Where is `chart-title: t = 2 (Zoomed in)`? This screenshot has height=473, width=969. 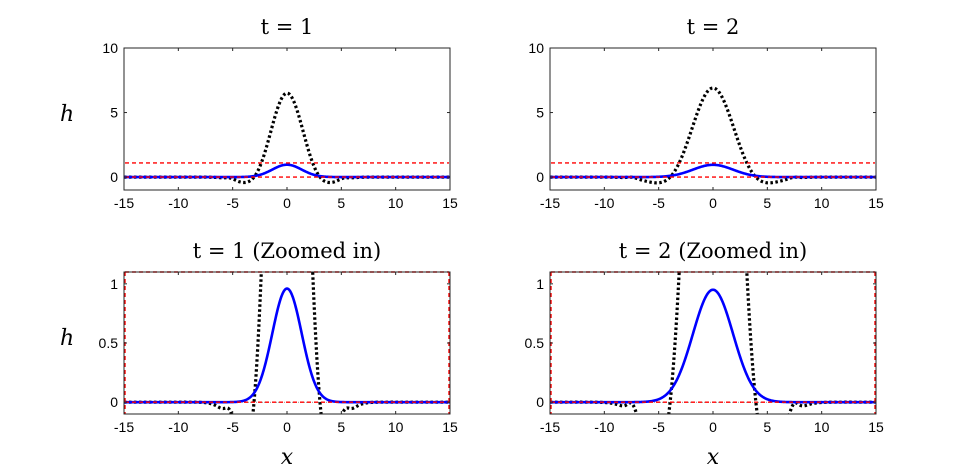 chart-title: t = 2 (Zoomed in) is located at coordinates (713, 251).